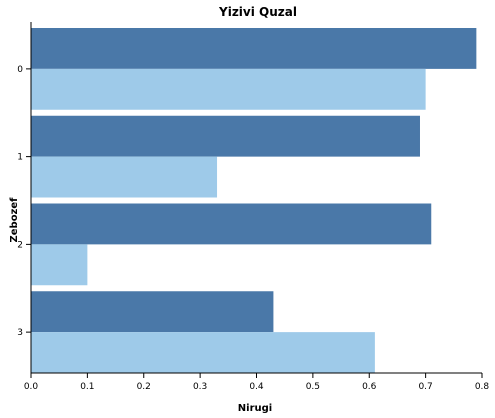 This screenshot has height=418, width=495. I want to click on y-tick-label: 3, so click(20, 333).